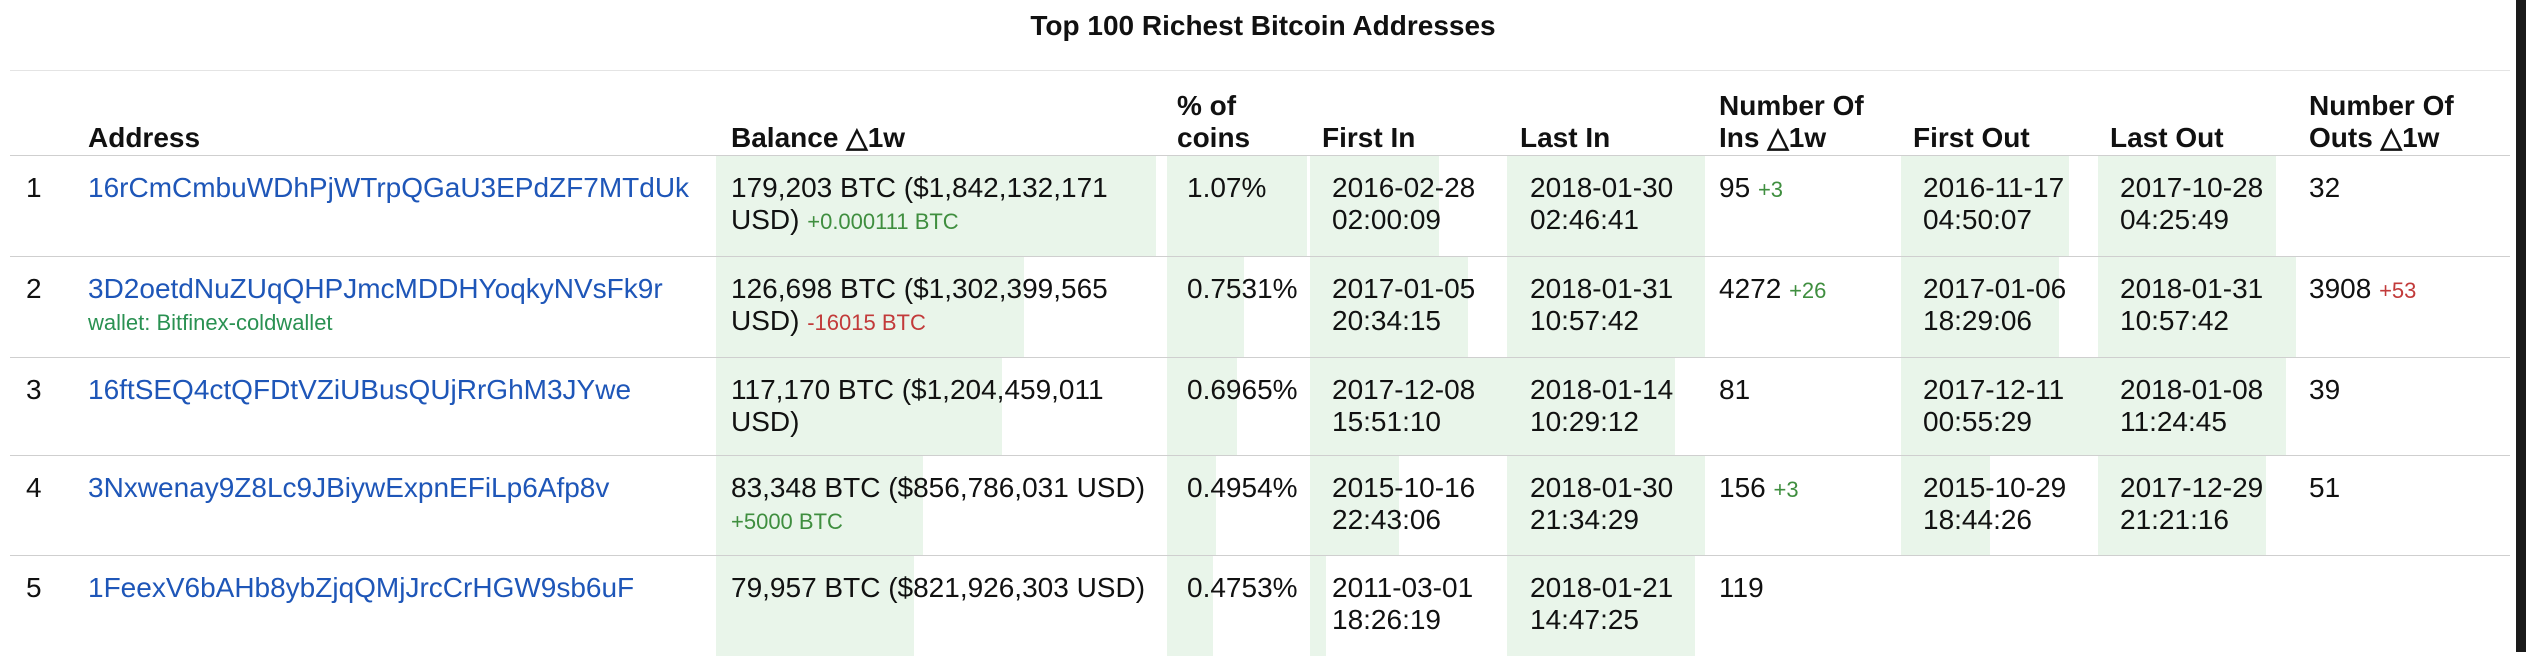 The image size is (2526, 656). What do you see at coordinates (361, 587) in the screenshot?
I see `address-link: 1FeexV6bAHb8ybZjqQMjJrcCrHGW9sb6uF` at bounding box center [361, 587].